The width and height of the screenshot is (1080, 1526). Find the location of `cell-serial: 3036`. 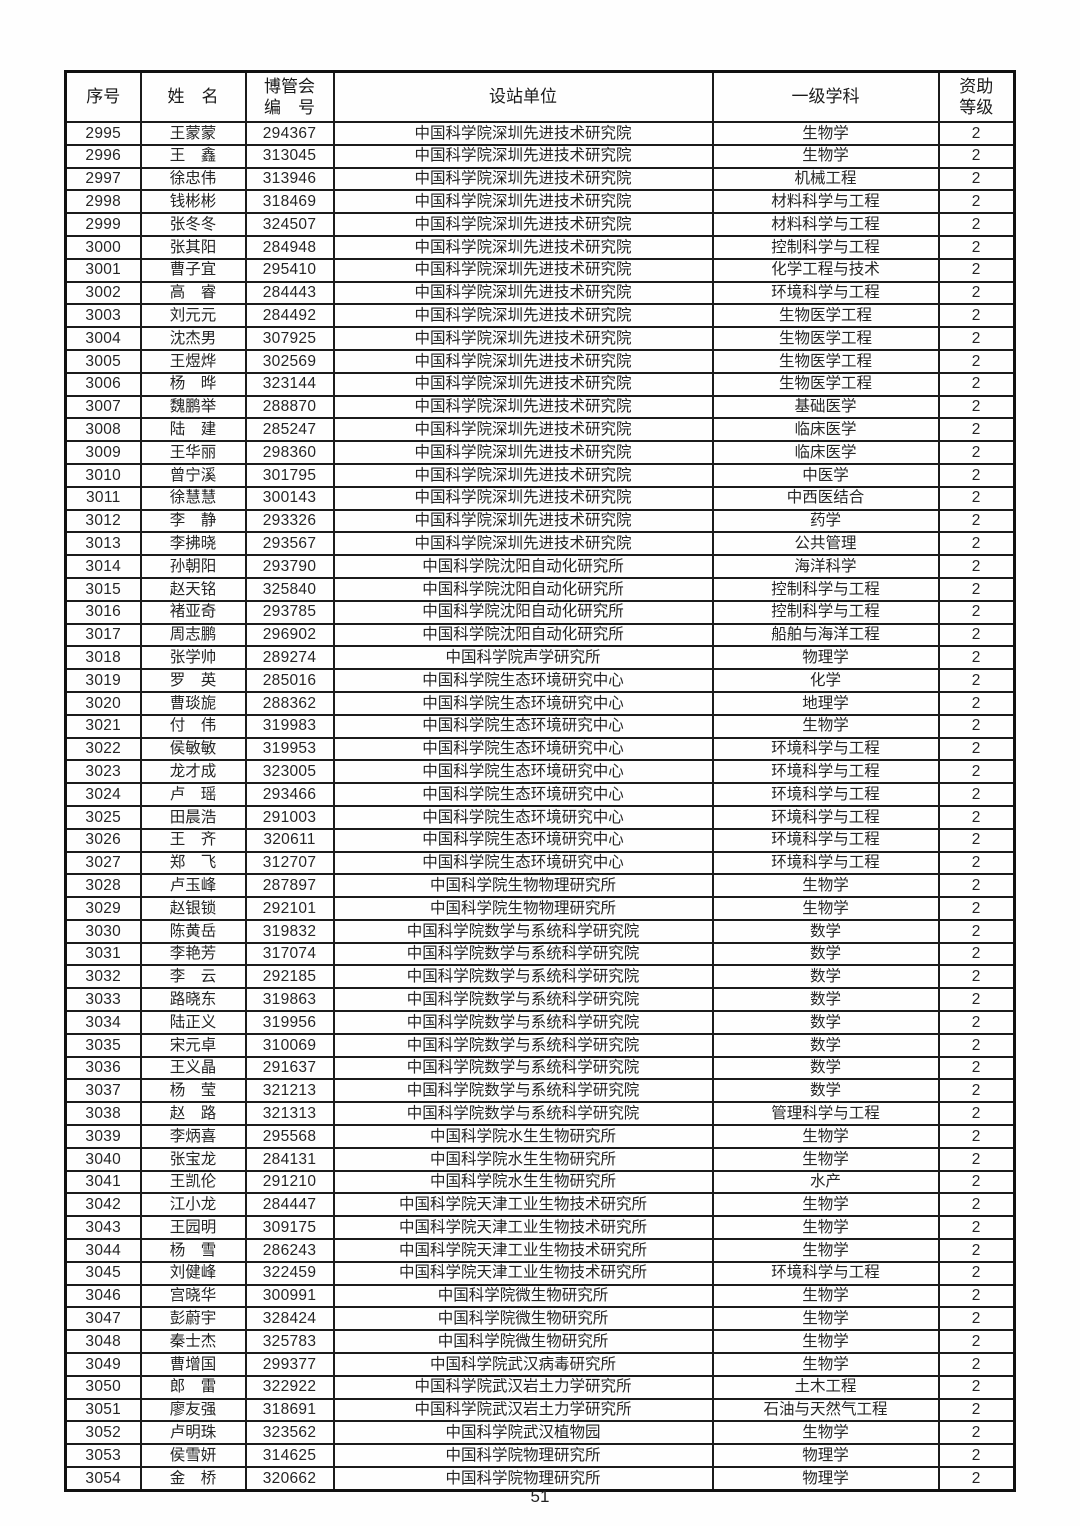

cell-serial: 3036 is located at coordinates (103, 1068).